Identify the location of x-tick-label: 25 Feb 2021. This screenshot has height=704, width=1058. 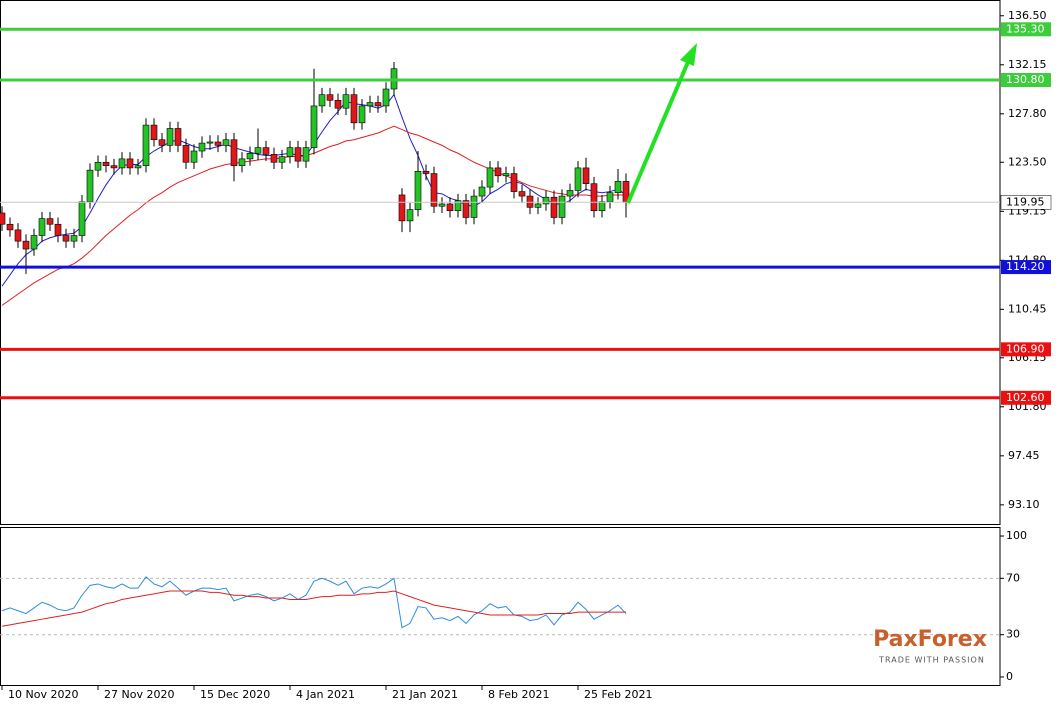
(618, 694).